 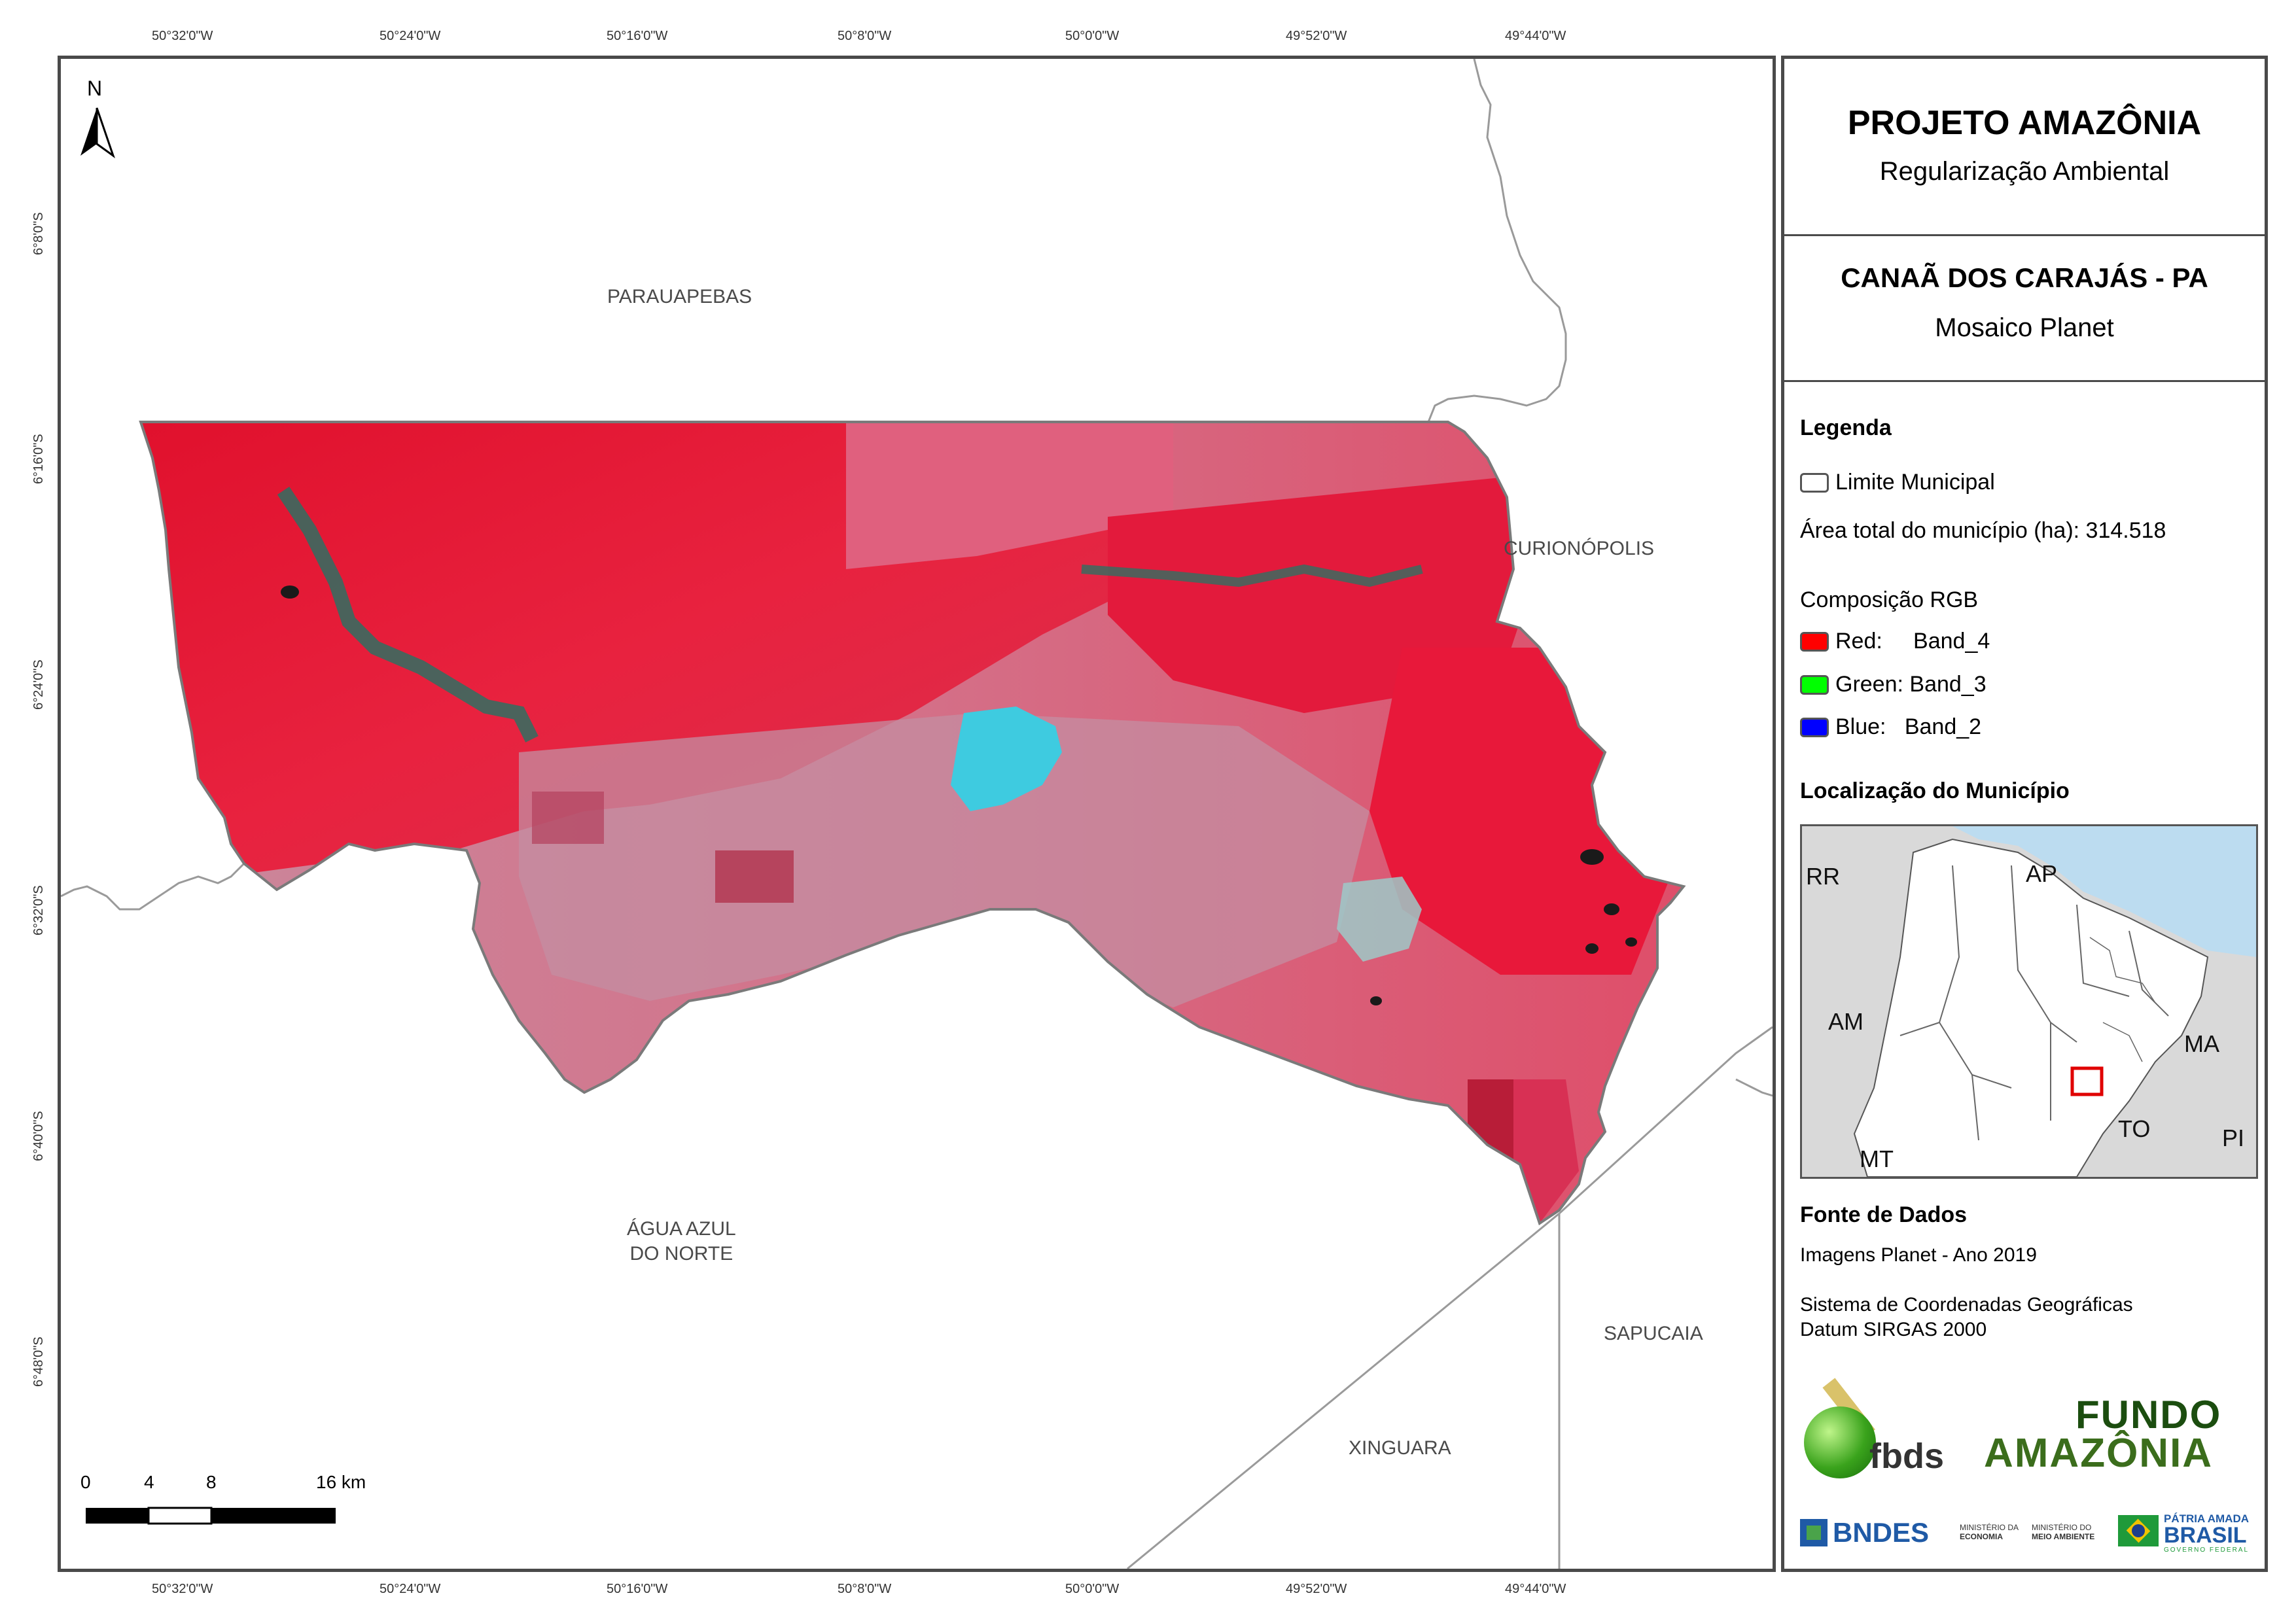 What do you see at coordinates (1316, 1589) in the screenshot?
I see `coord-bottom-5: 49°52'0"W` at bounding box center [1316, 1589].